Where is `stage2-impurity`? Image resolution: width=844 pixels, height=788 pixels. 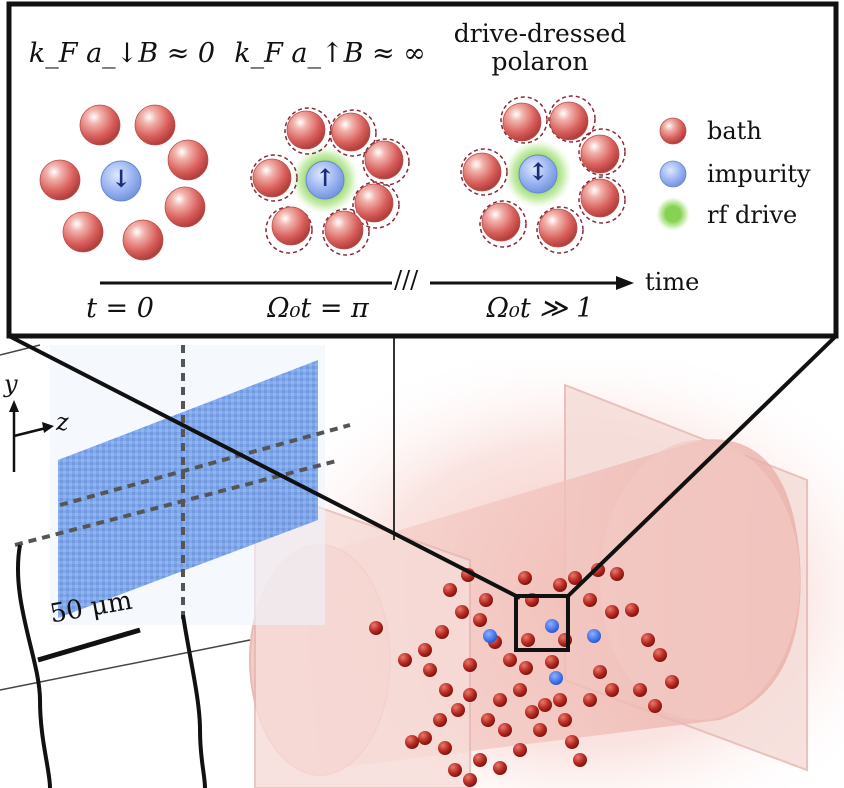
stage2-impurity is located at coordinates (325, 180).